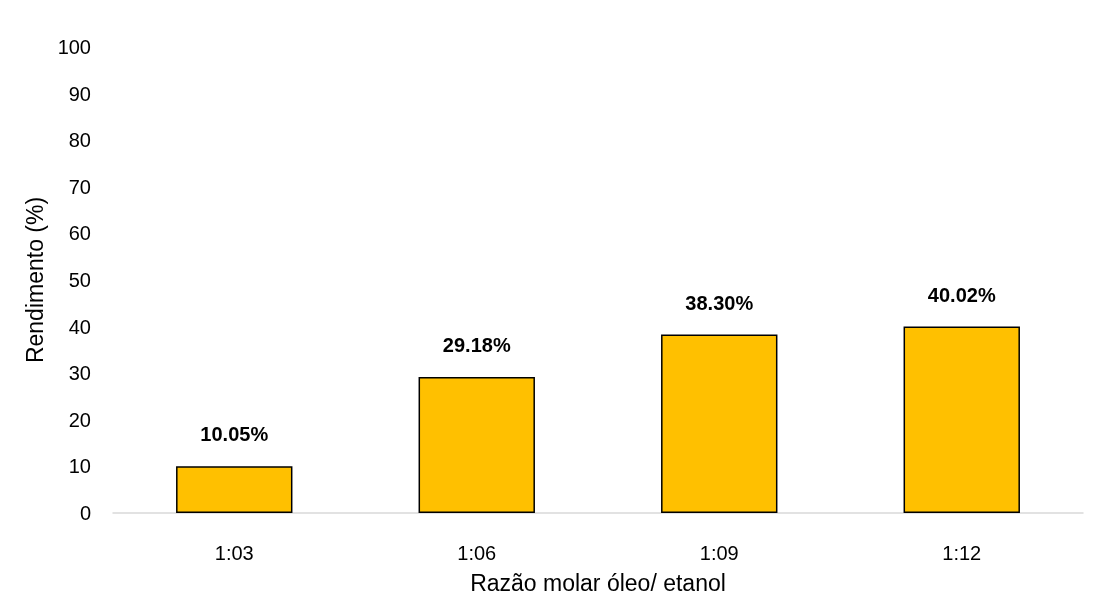  I want to click on y-tick-label: 0, so click(85, 513).